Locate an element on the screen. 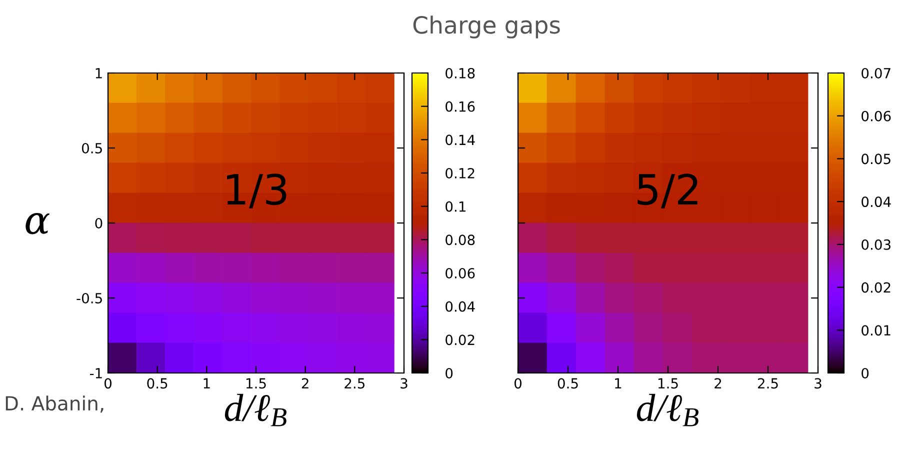 This screenshot has width=901, height=467. y-tick-label: -1 is located at coordinates (96, 373).